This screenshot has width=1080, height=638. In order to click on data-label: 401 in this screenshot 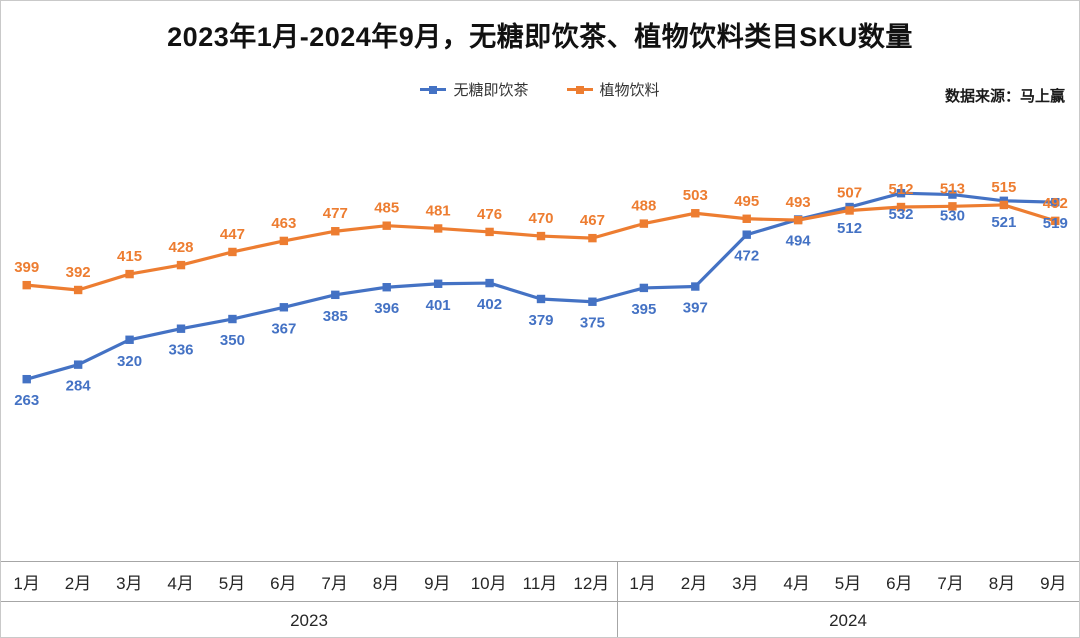, I will do `click(438, 305)`.